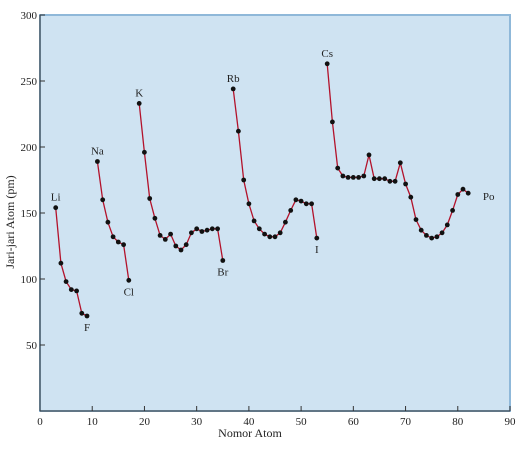  What do you see at coordinates (29, 82) in the screenshot?
I see `y-tick-label: 250` at bounding box center [29, 82].